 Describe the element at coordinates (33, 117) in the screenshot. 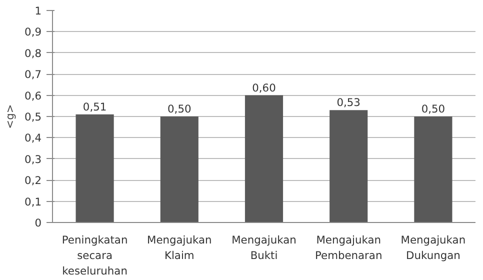

I see `y-tick-label: 0,5` at that location.